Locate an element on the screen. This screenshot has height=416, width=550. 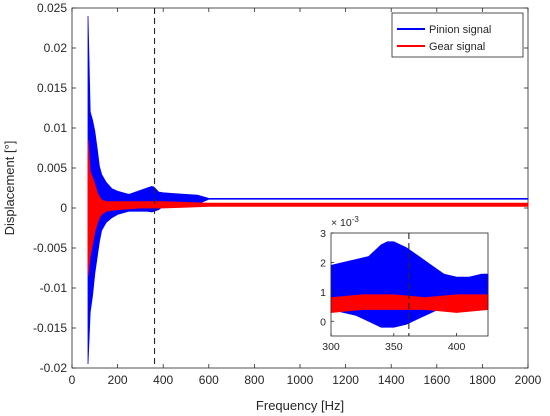
legend-box is located at coordinates (457, 35).